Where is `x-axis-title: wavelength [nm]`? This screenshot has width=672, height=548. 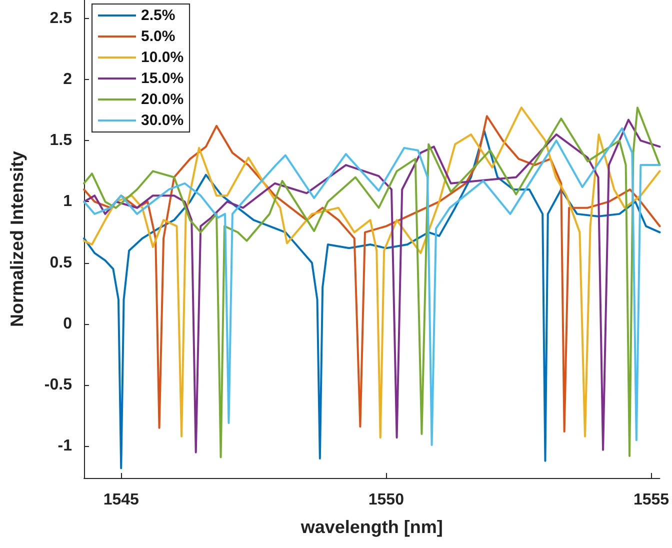 x-axis-title: wavelength [nm] is located at coordinates (371, 527).